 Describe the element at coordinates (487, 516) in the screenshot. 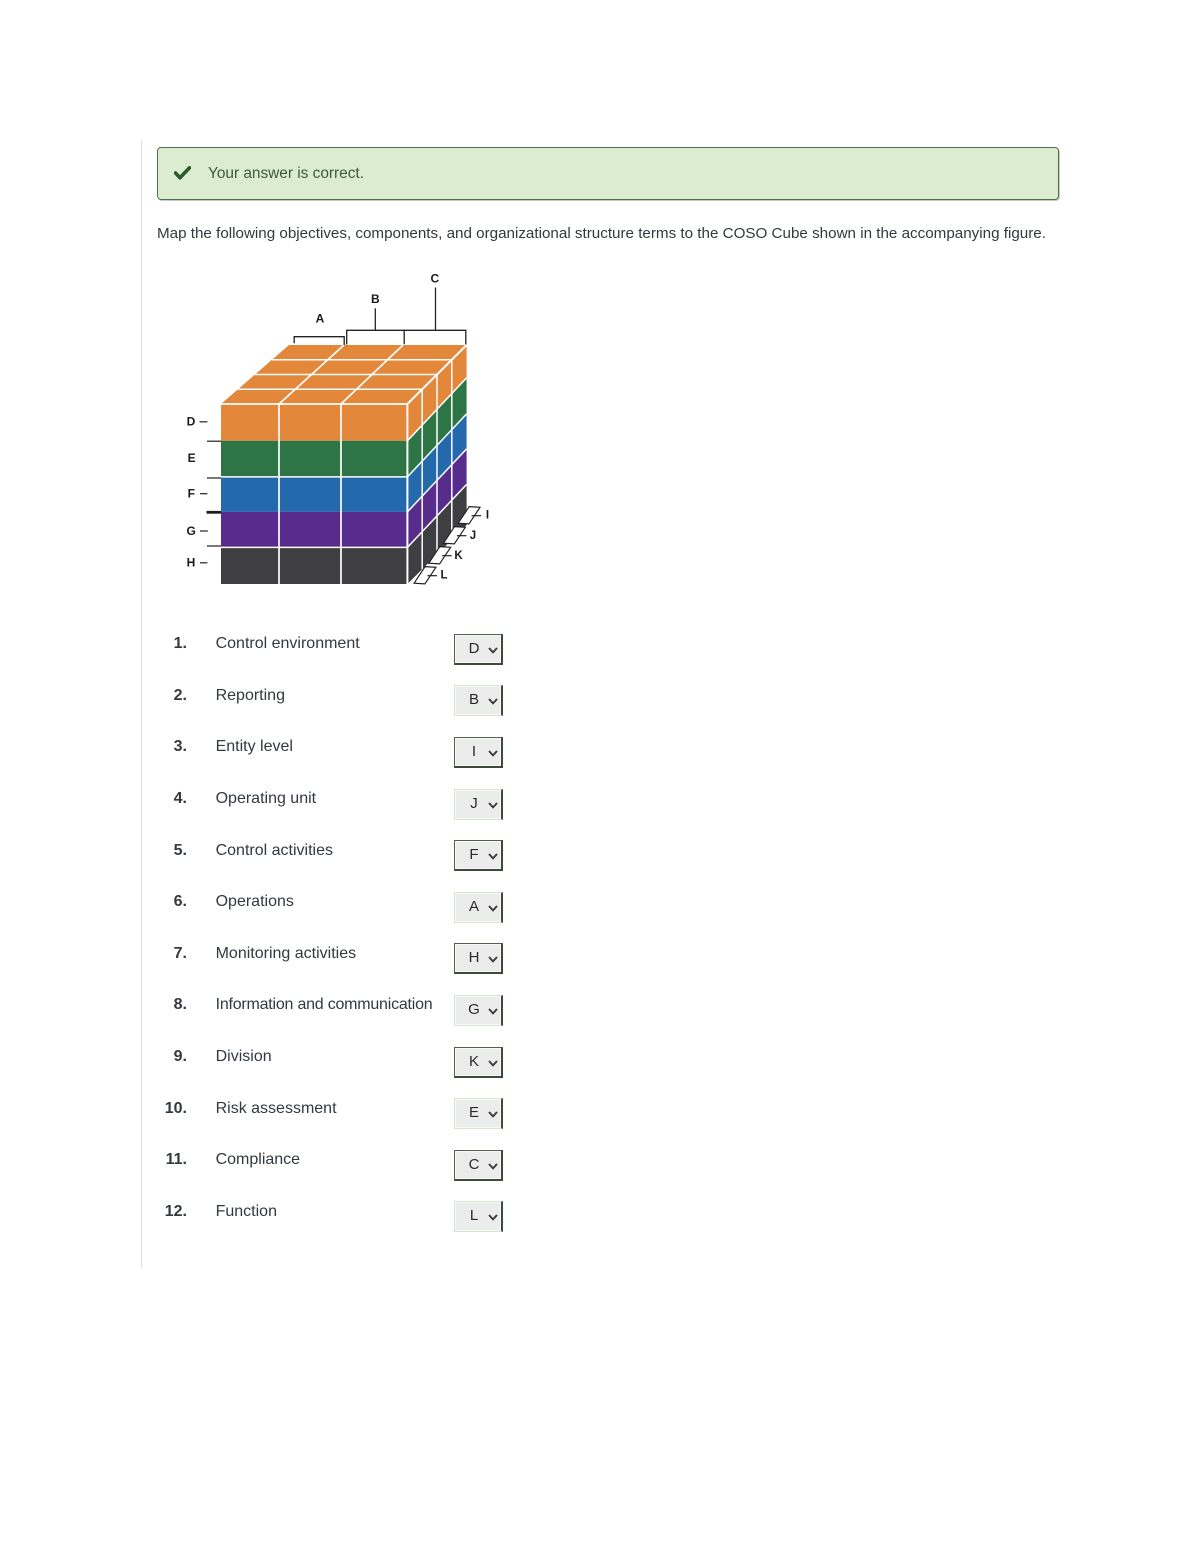

I see `svg-text: I` at that location.